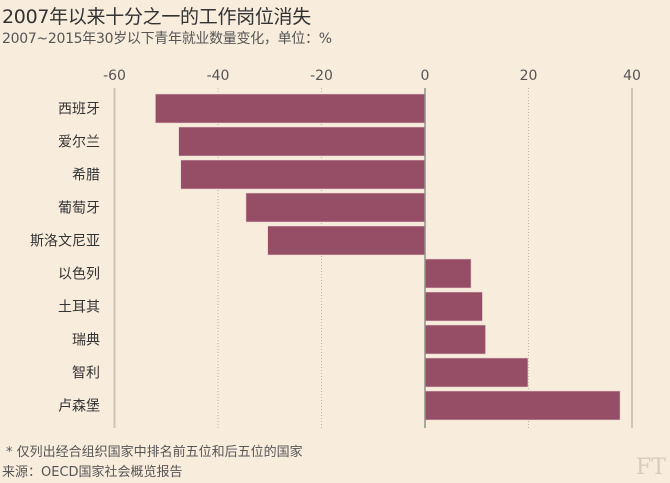 This screenshot has width=670, height=483. Describe the element at coordinates (321, 76) in the screenshot. I see `x-tick-label: -20` at that location.